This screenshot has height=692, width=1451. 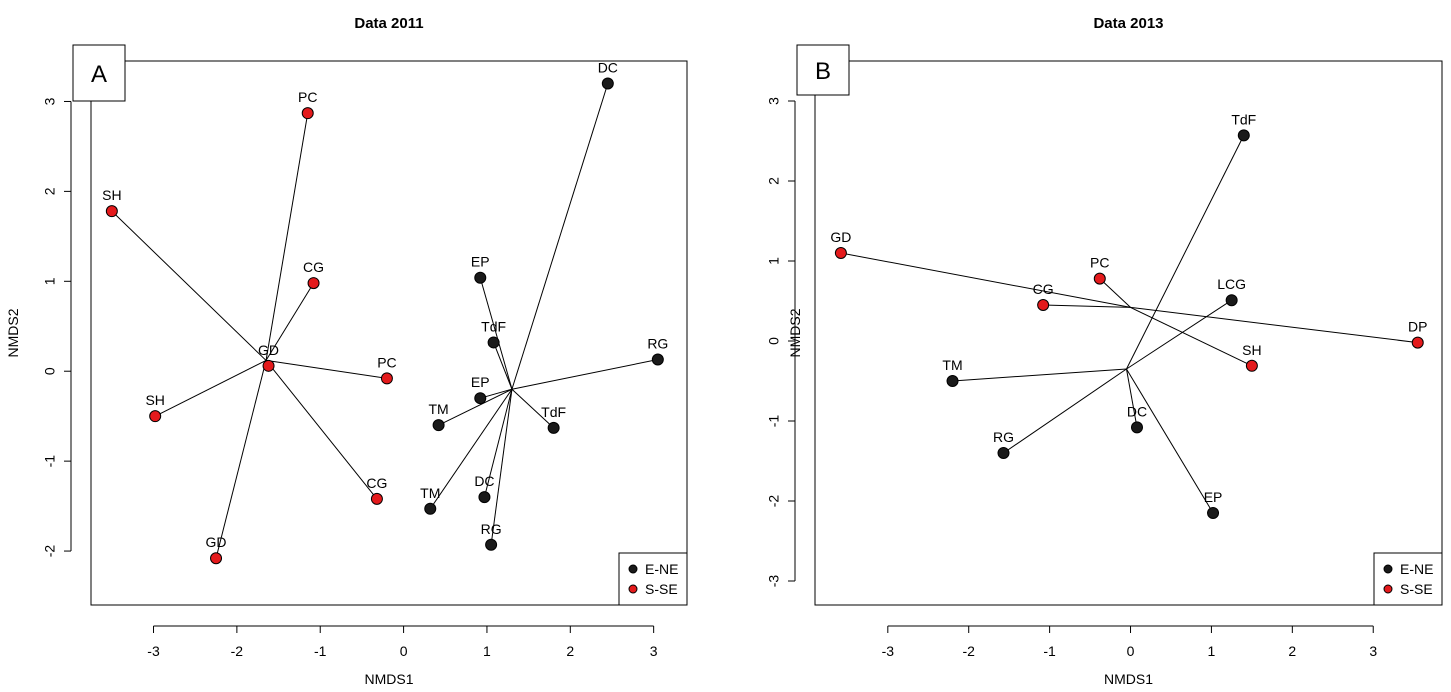 What do you see at coordinates (553, 412) in the screenshot?
I see `point-label: TdF` at bounding box center [553, 412].